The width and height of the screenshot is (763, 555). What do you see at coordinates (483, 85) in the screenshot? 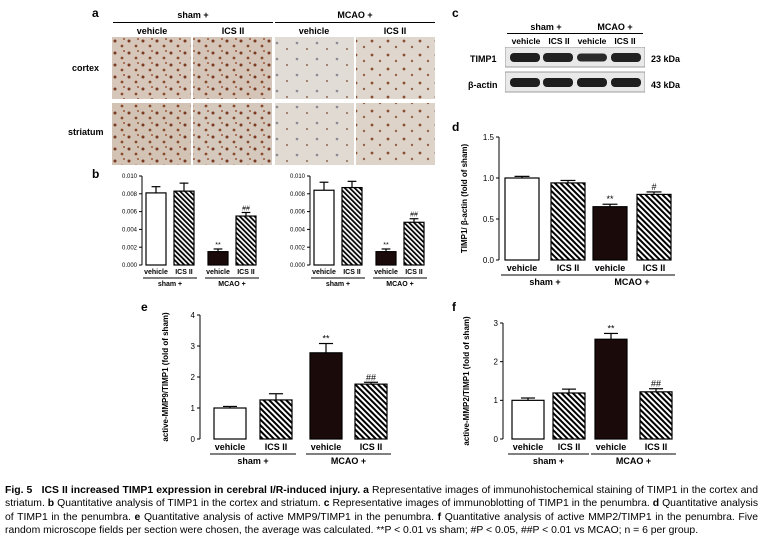
I see `blot-label-actin: β-actin` at bounding box center [483, 85].